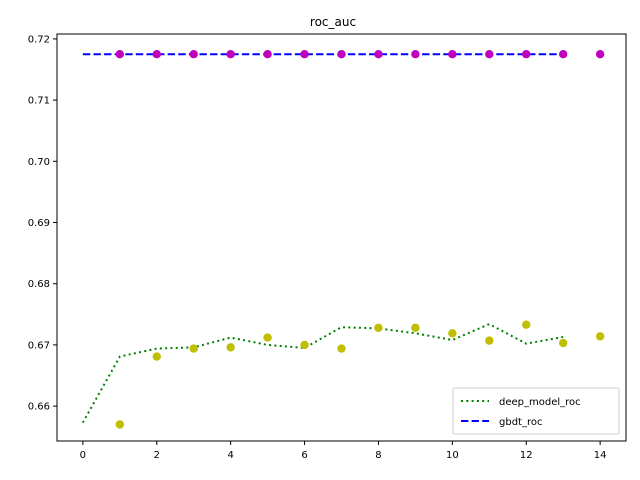 This screenshot has width=640, height=480. Describe the element at coordinates (39, 223) in the screenshot. I see `y-tick-label: 0.69` at that location.